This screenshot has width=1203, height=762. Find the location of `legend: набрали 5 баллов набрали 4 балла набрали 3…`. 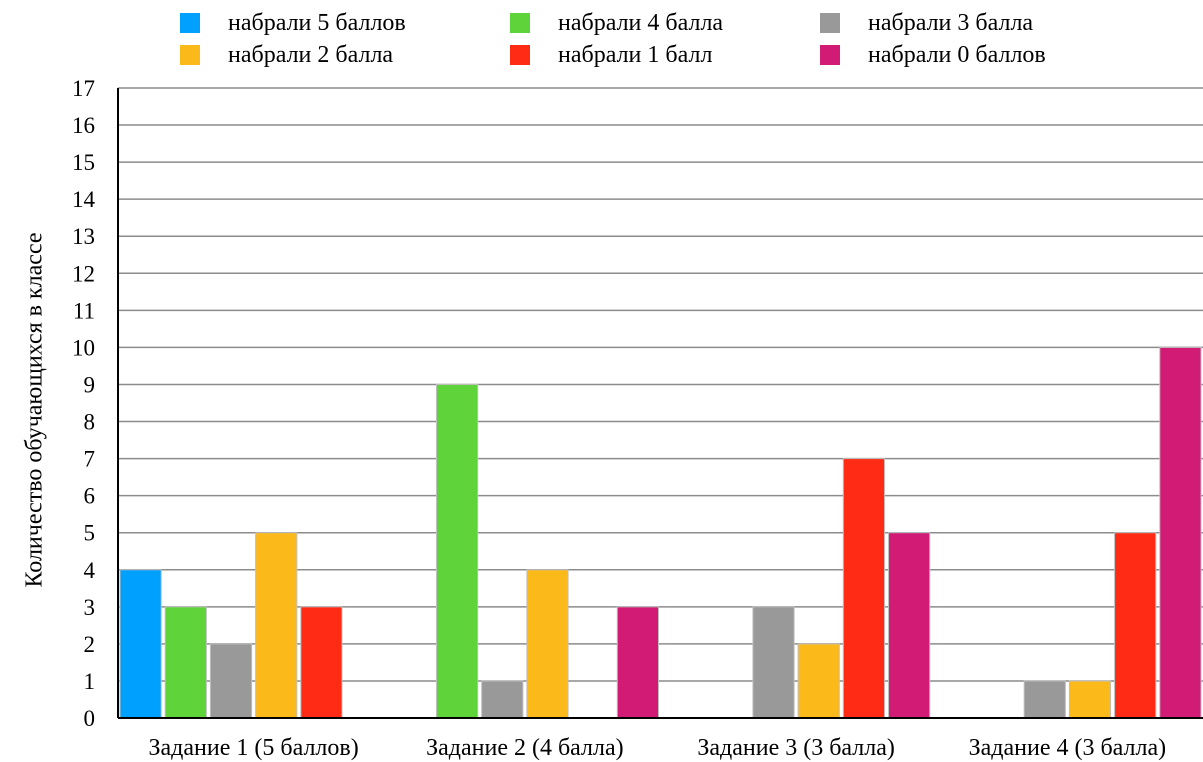

legend: набрали 5 баллов набрали 4 балла набрали 3… is located at coordinates (660, 43).